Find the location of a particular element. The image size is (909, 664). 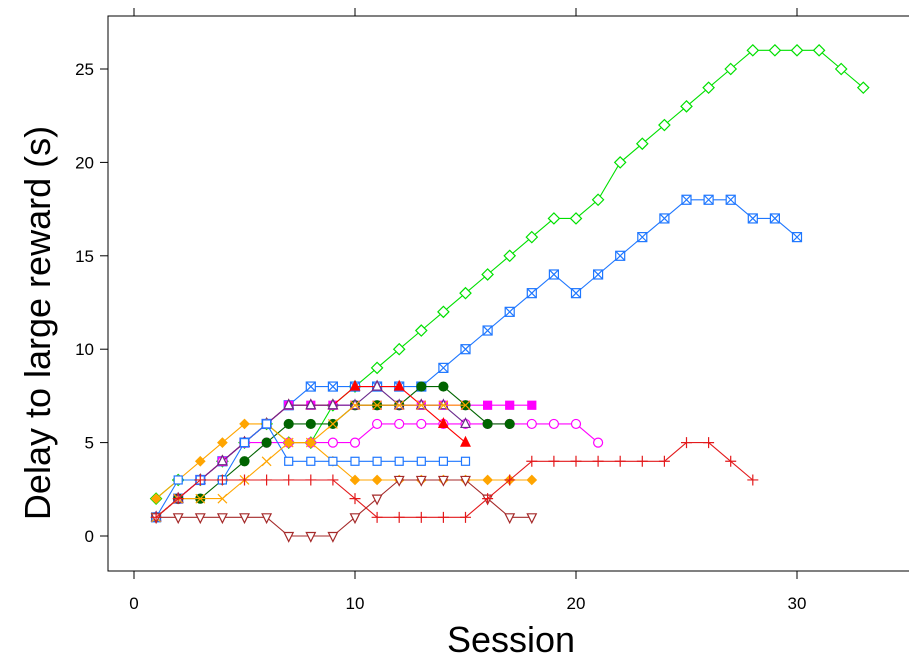

y-tick-label: 20 is located at coordinates (84, 162).